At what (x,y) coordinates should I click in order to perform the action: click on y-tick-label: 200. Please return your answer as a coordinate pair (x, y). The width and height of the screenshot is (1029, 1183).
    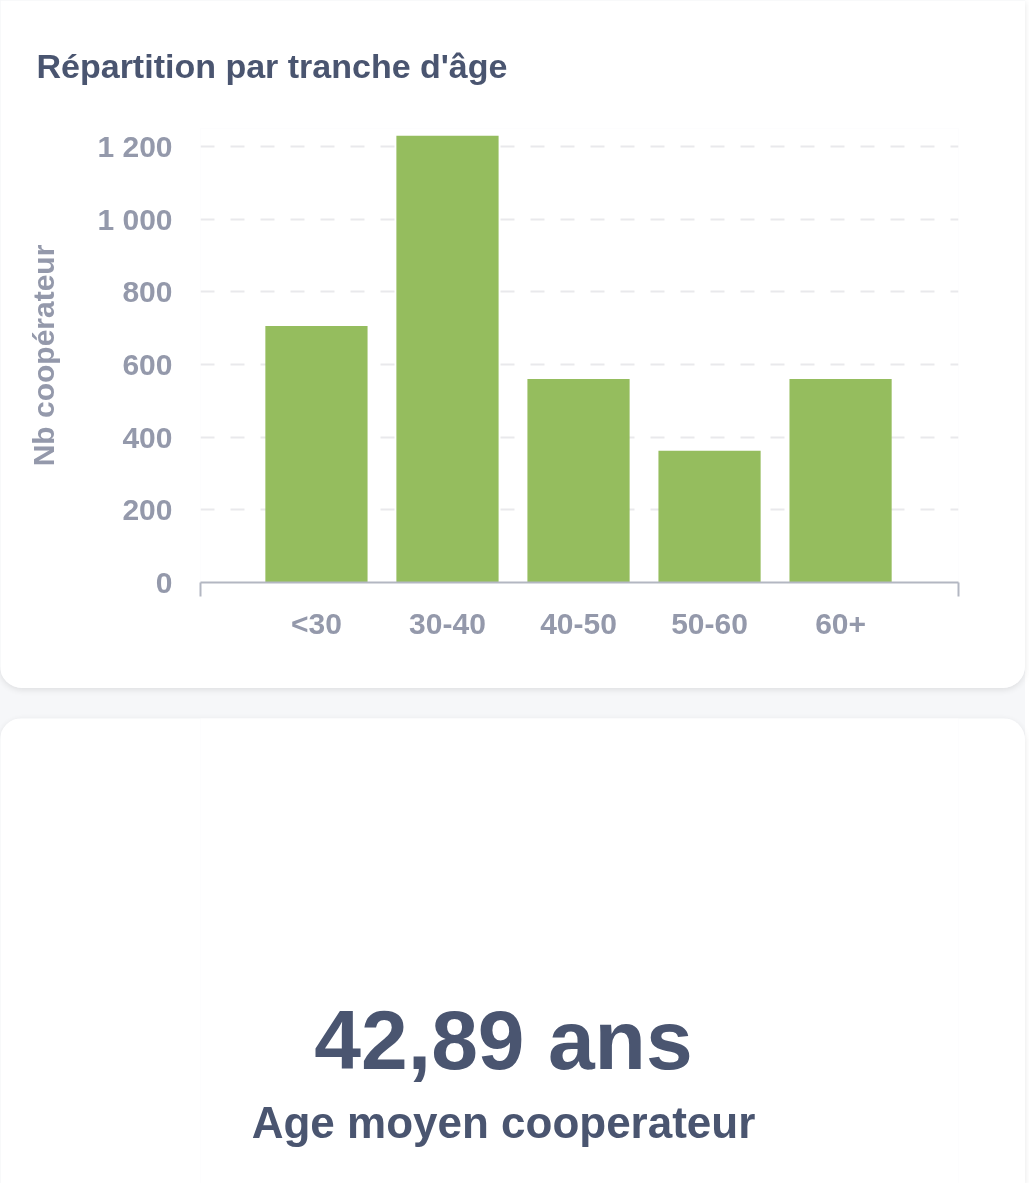
    Looking at the image, I should click on (147, 510).